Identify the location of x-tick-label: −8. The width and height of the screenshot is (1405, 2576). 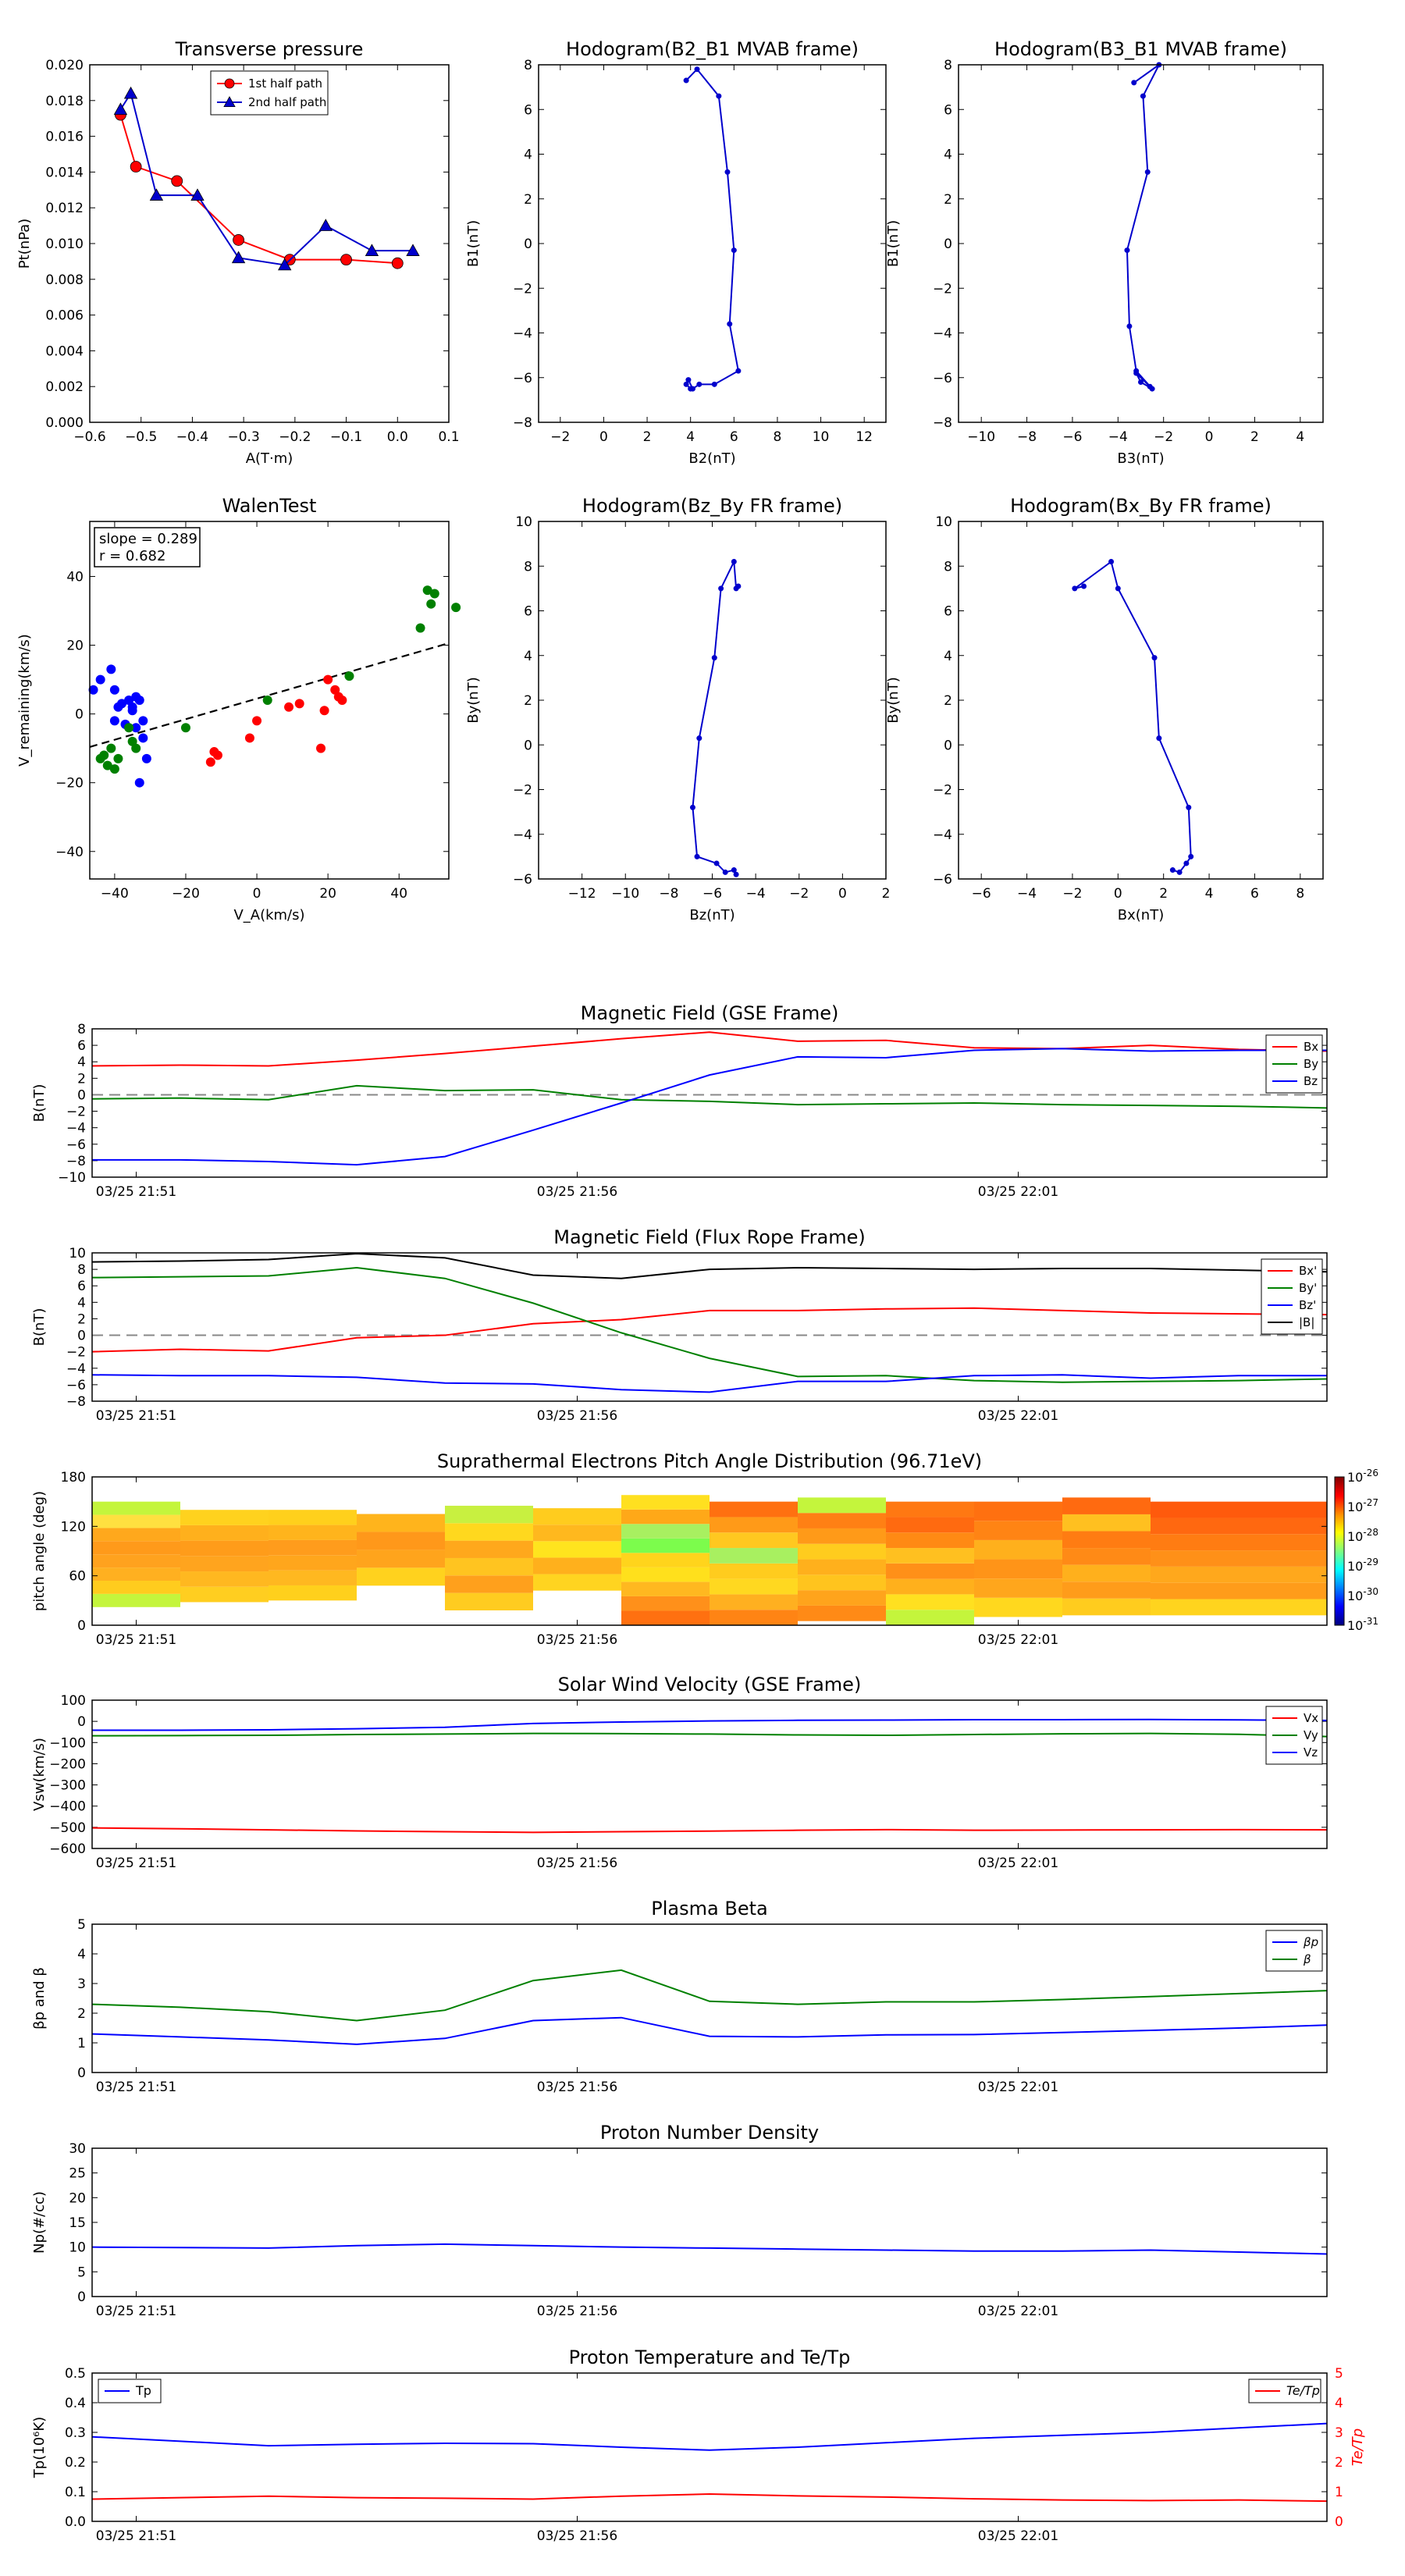
(669, 894).